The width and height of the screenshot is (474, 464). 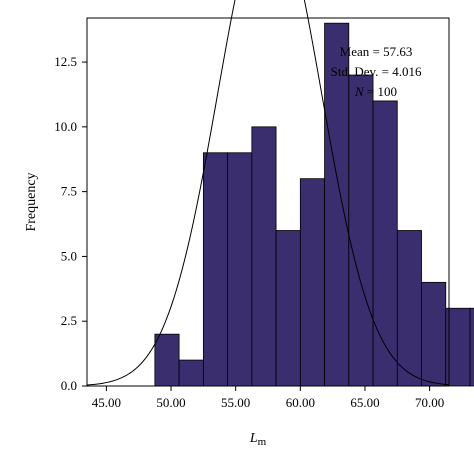 I want to click on stats-box: Mean = 57.63 Std. Dev. = 4.016 N = 100, so click(x=376, y=71).